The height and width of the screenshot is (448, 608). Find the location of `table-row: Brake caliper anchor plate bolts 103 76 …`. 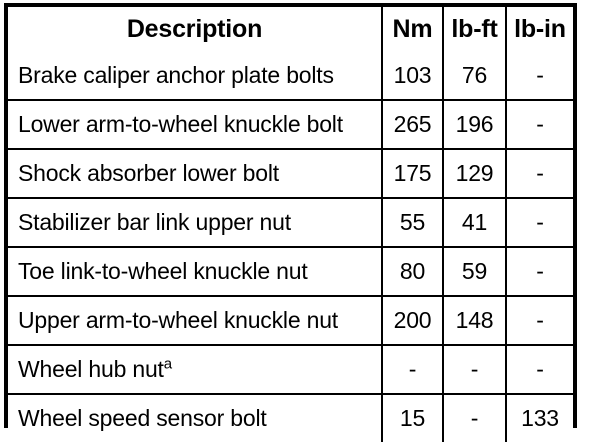

table-row: Brake caliper anchor plate bolts 103 76 … is located at coordinates (290, 76).